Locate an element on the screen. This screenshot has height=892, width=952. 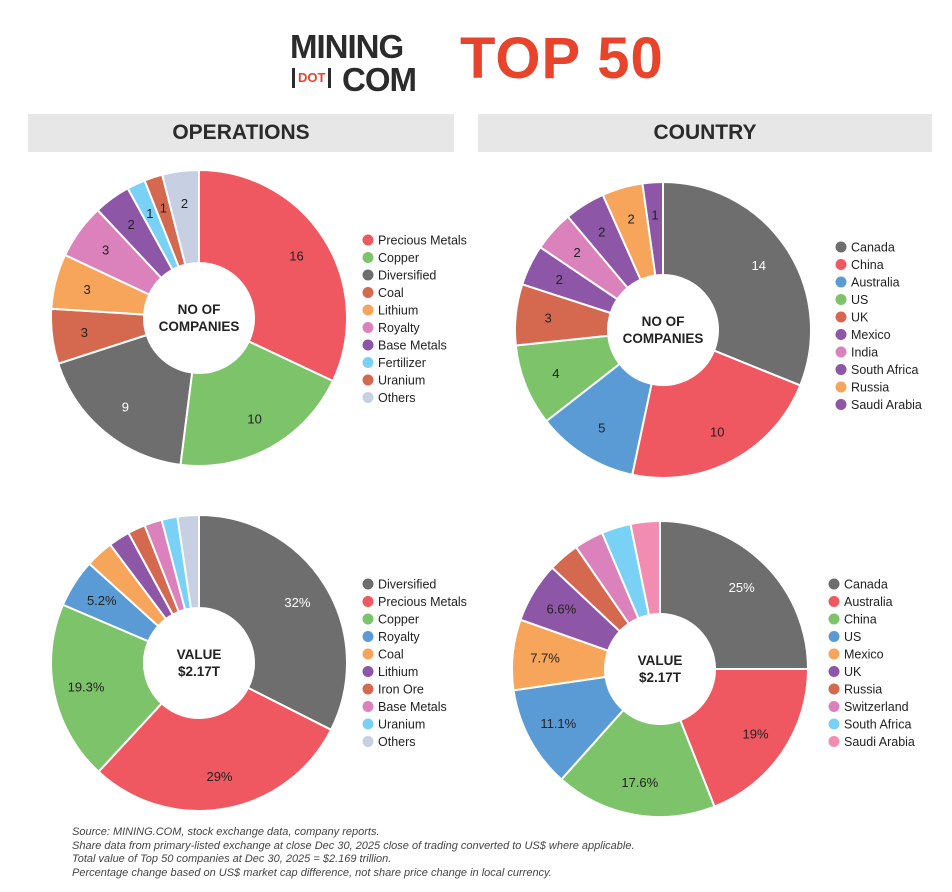
legend-item-label: Iron Ore is located at coordinates (401, 690).